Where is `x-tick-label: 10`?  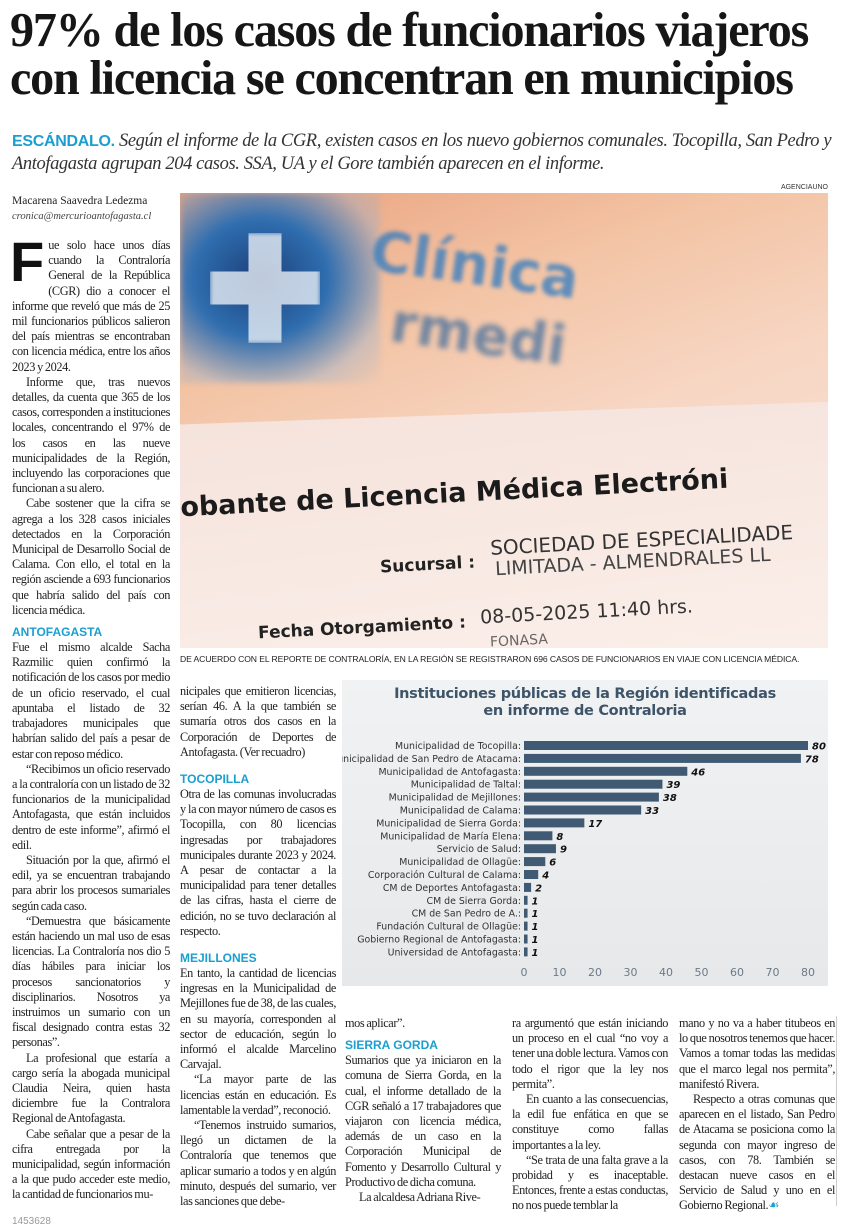
x-tick-label: 10 is located at coordinates (560, 972).